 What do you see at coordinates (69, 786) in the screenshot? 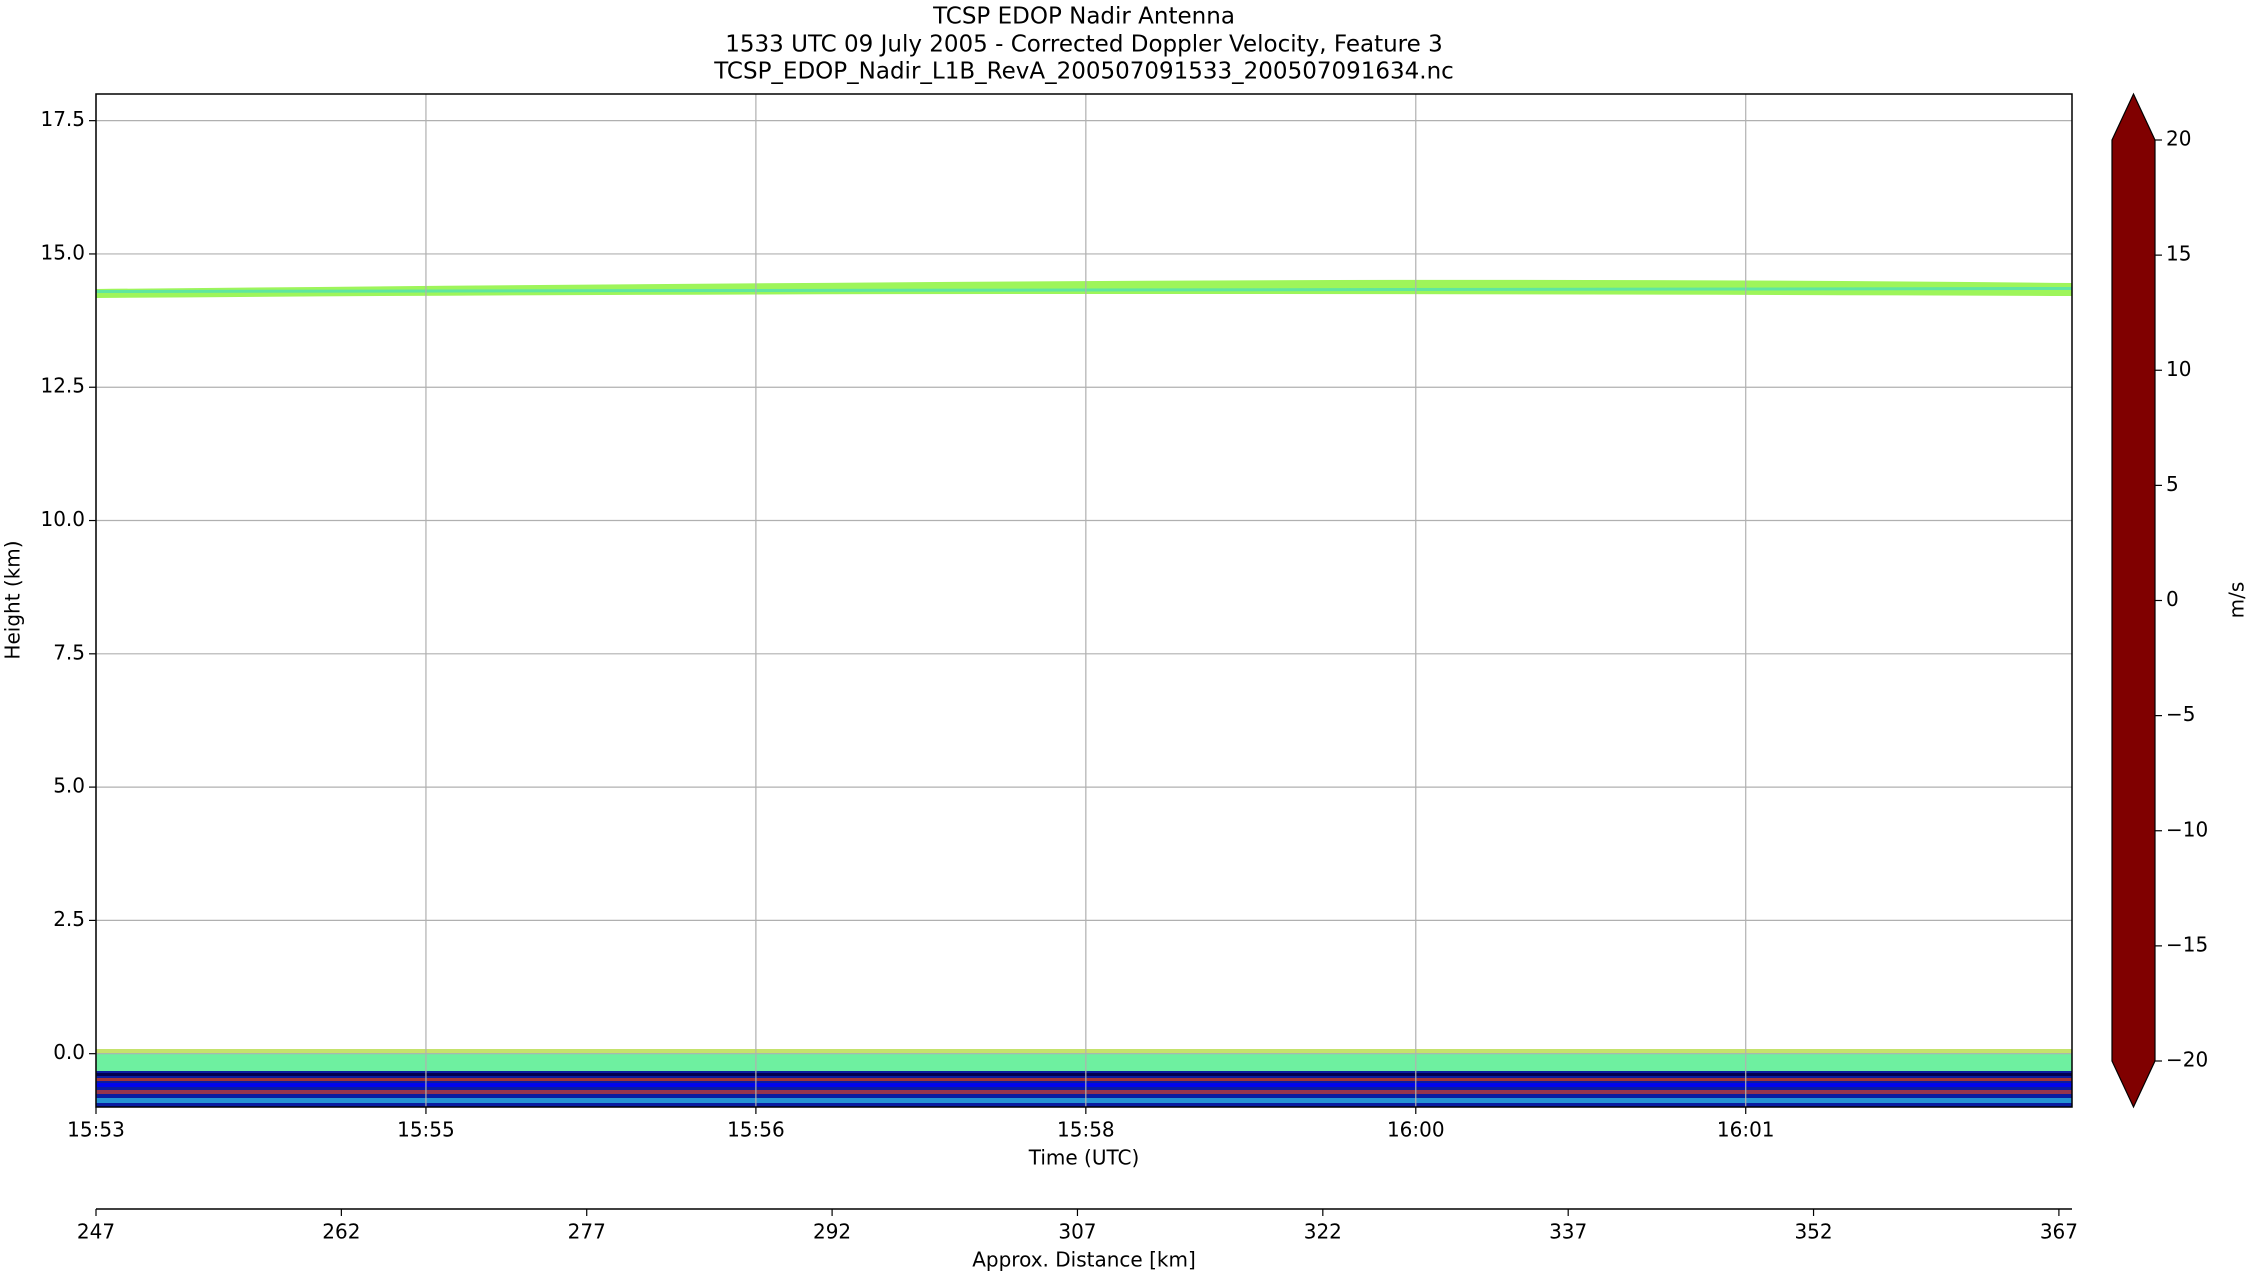
I see `y-tick-label: 5.0` at bounding box center [69, 786].